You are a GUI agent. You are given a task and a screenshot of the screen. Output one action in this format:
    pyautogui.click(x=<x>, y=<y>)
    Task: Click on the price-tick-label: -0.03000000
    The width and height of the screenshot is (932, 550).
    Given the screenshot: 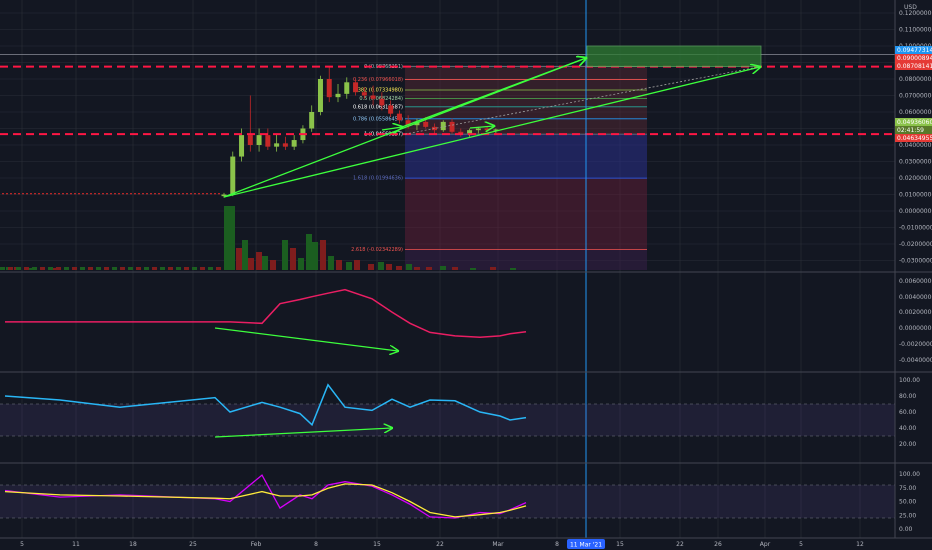 What is the action you would take?
    pyautogui.click(x=915, y=261)
    